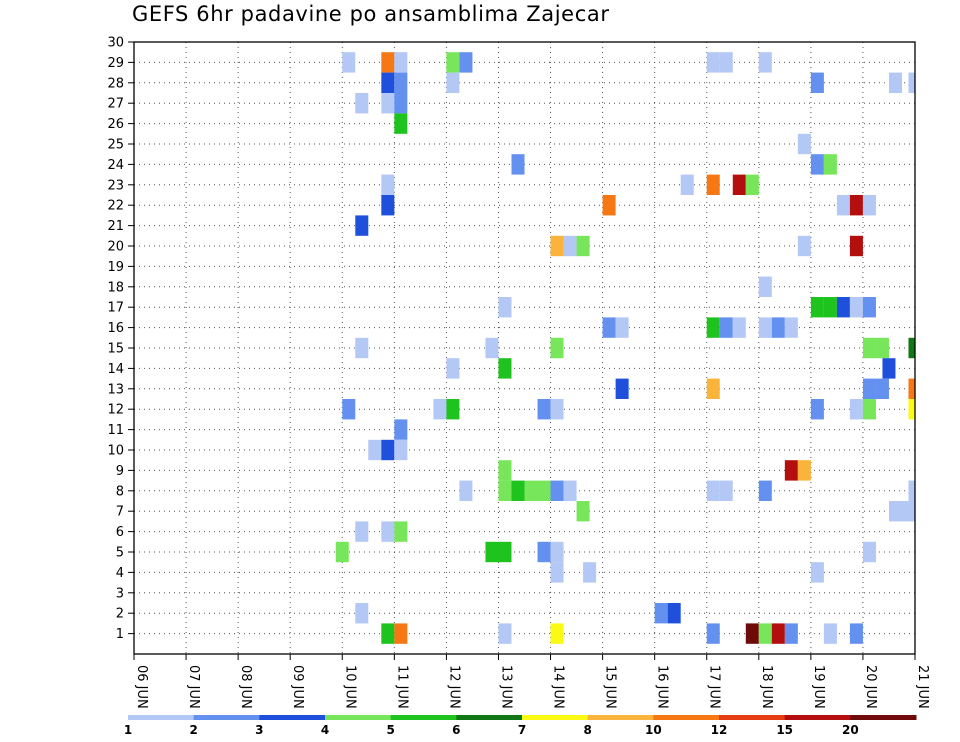 Image resolution: width=960 pixels, height=742 pixels. Describe the element at coordinates (120, 614) in the screenshot. I see `y-tick-label: 2` at that location.